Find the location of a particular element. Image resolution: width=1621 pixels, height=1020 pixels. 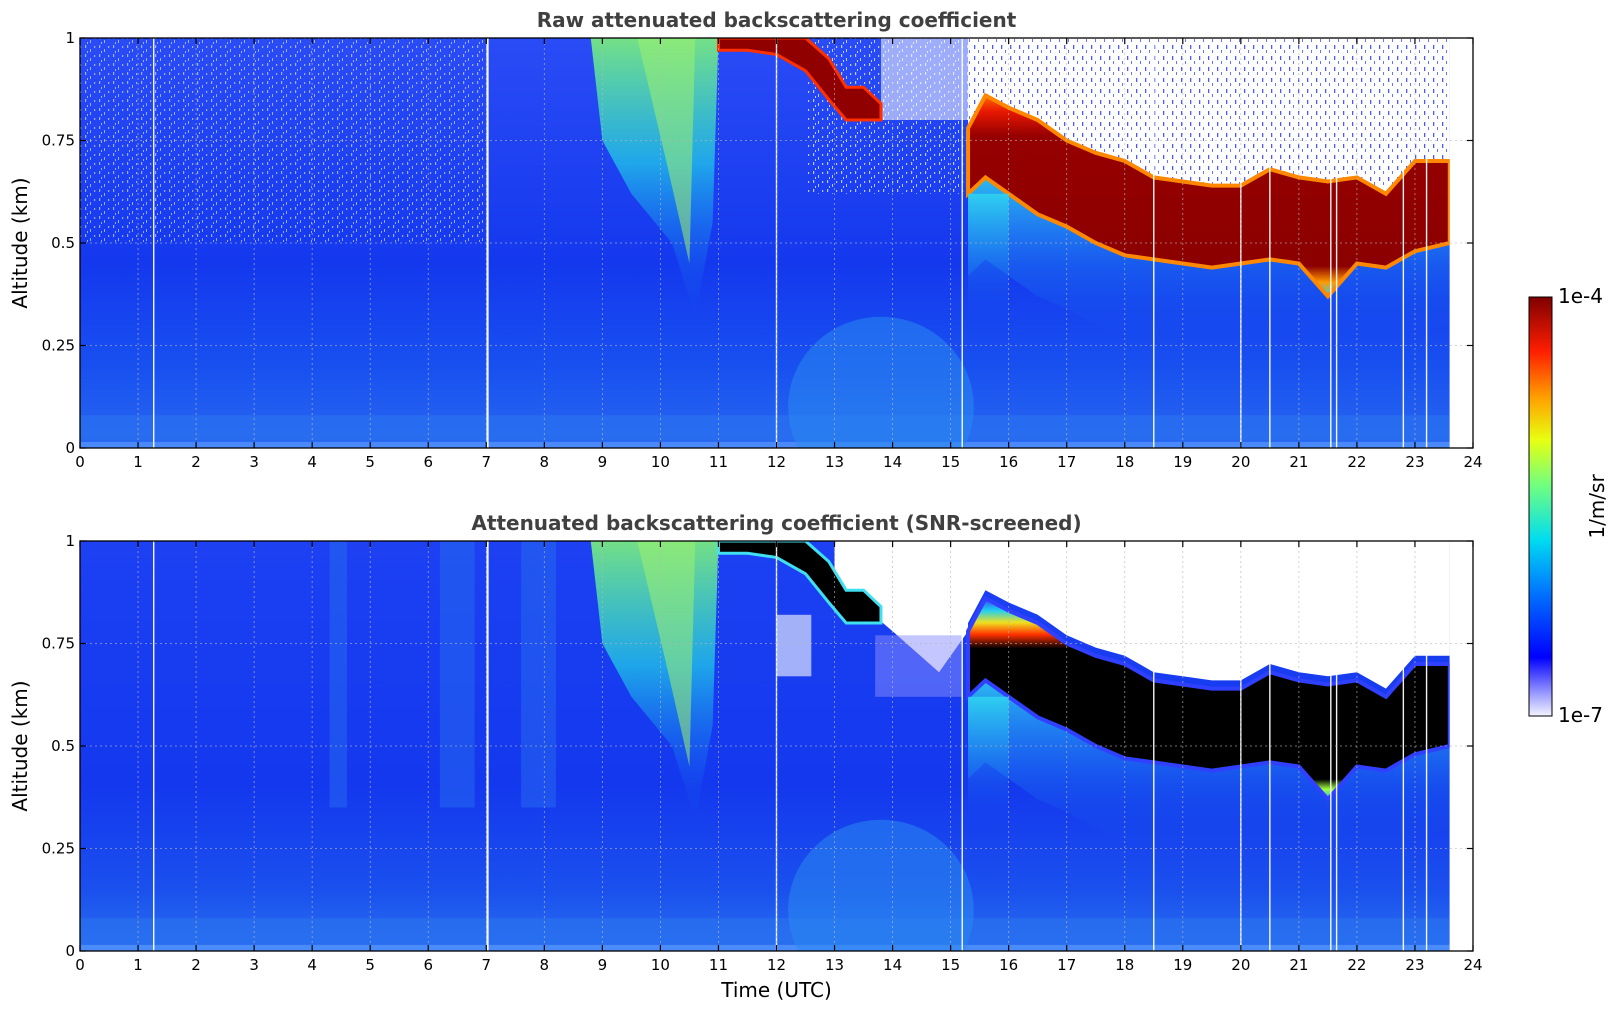

colorbar-min-label: 1e-7 is located at coordinates (1580, 715).